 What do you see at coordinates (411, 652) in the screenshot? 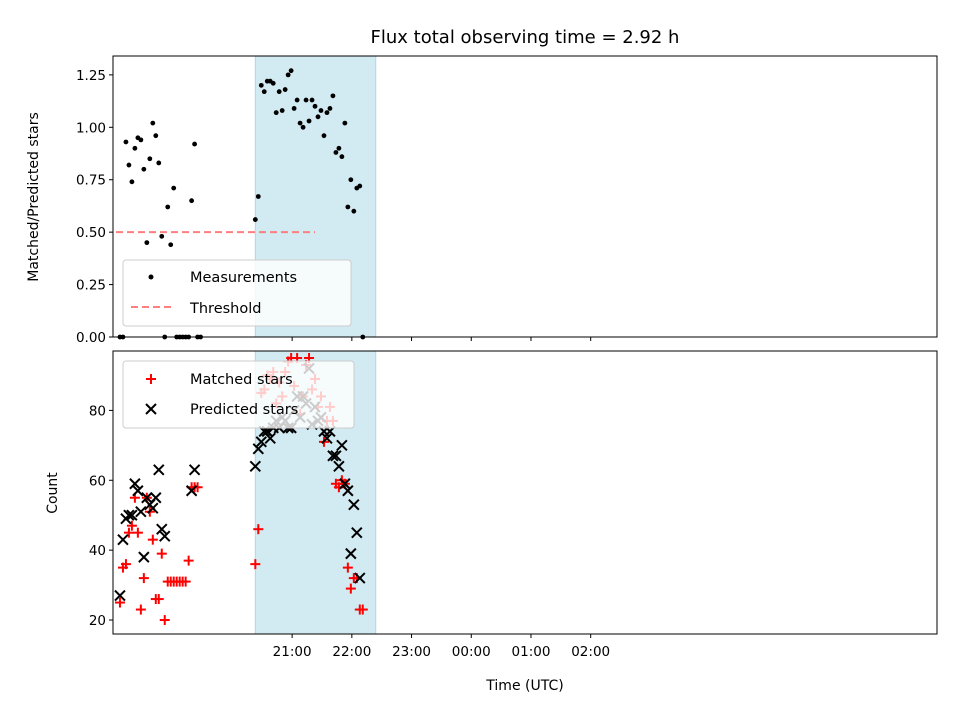
I see `x-tick-label: 23:00` at bounding box center [411, 652].